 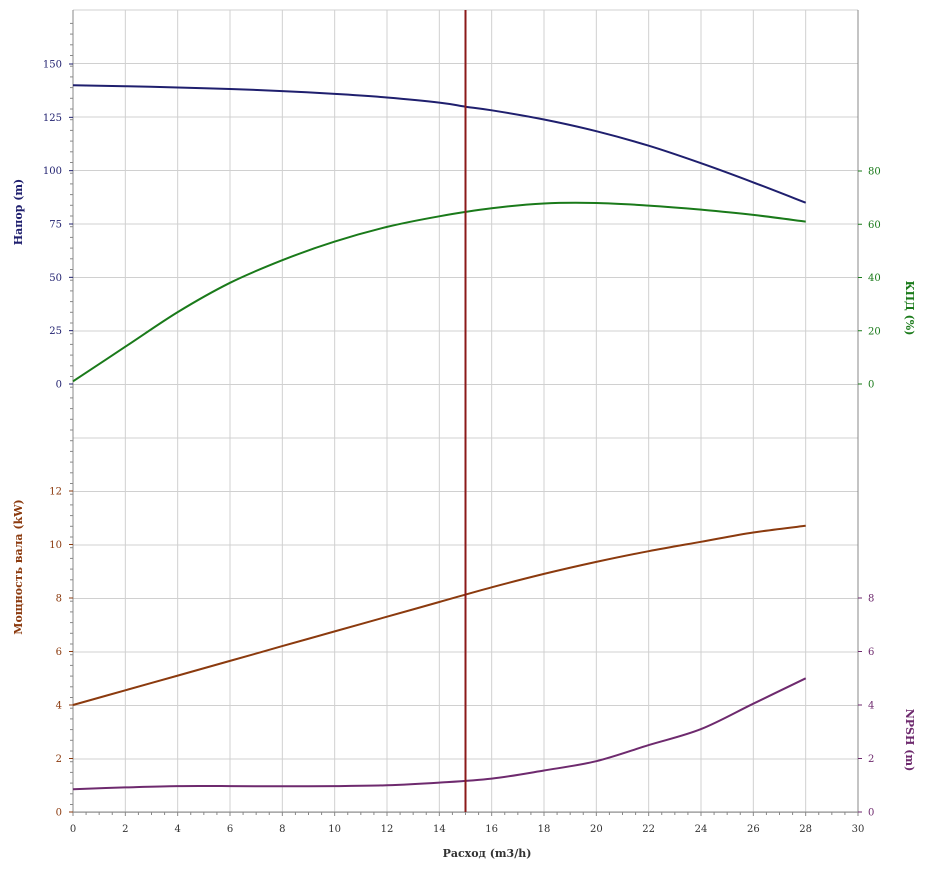 I want to click on head-tick-label: 0, so click(x=59, y=385).